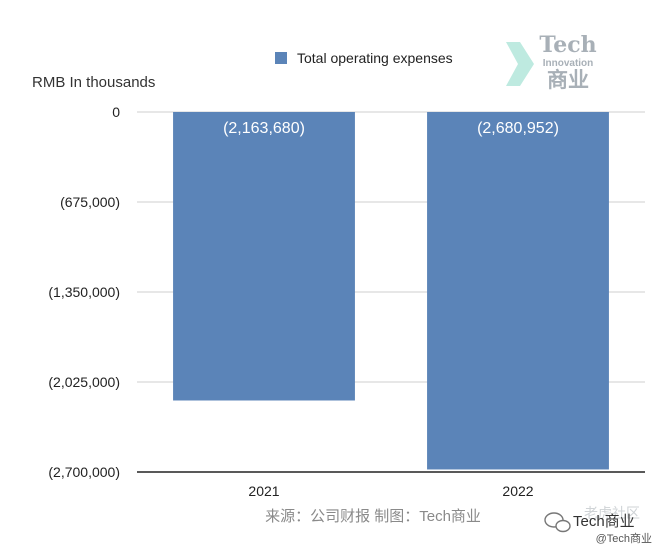 The image size is (664, 552). What do you see at coordinates (520, 64) in the screenshot?
I see `watermark-arrow-icon` at bounding box center [520, 64].